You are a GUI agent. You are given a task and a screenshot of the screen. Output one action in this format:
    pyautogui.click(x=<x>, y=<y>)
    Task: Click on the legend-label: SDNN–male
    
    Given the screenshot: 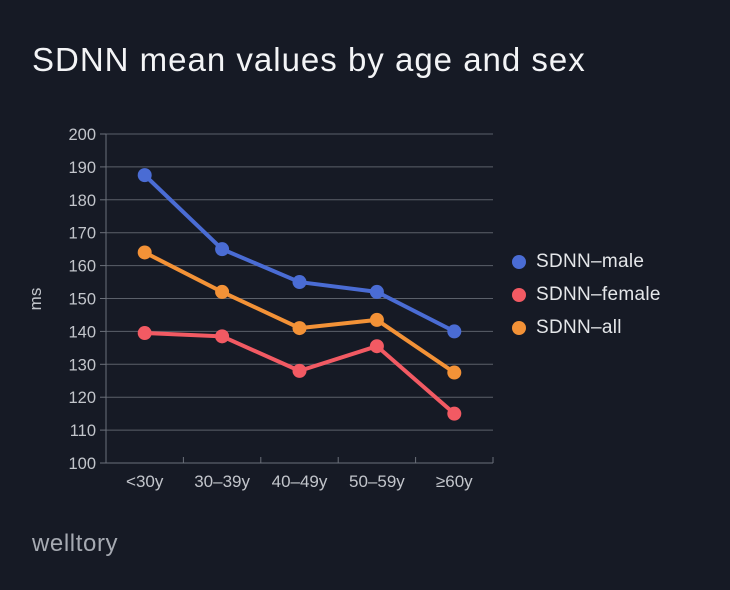 What is the action you would take?
    pyautogui.click(x=590, y=261)
    